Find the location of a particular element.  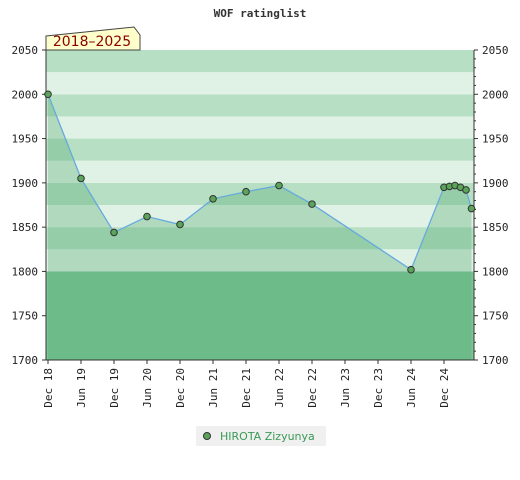

y-tick-label-left: 1900 is located at coordinates (25, 183).